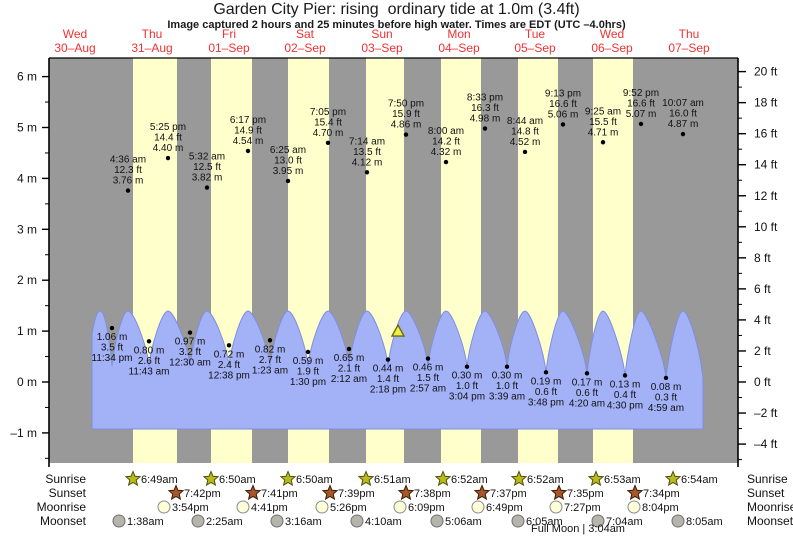  Describe the element at coordinates (458, 34) in the screenshot. I see `day-name-label: Mon` at that location.